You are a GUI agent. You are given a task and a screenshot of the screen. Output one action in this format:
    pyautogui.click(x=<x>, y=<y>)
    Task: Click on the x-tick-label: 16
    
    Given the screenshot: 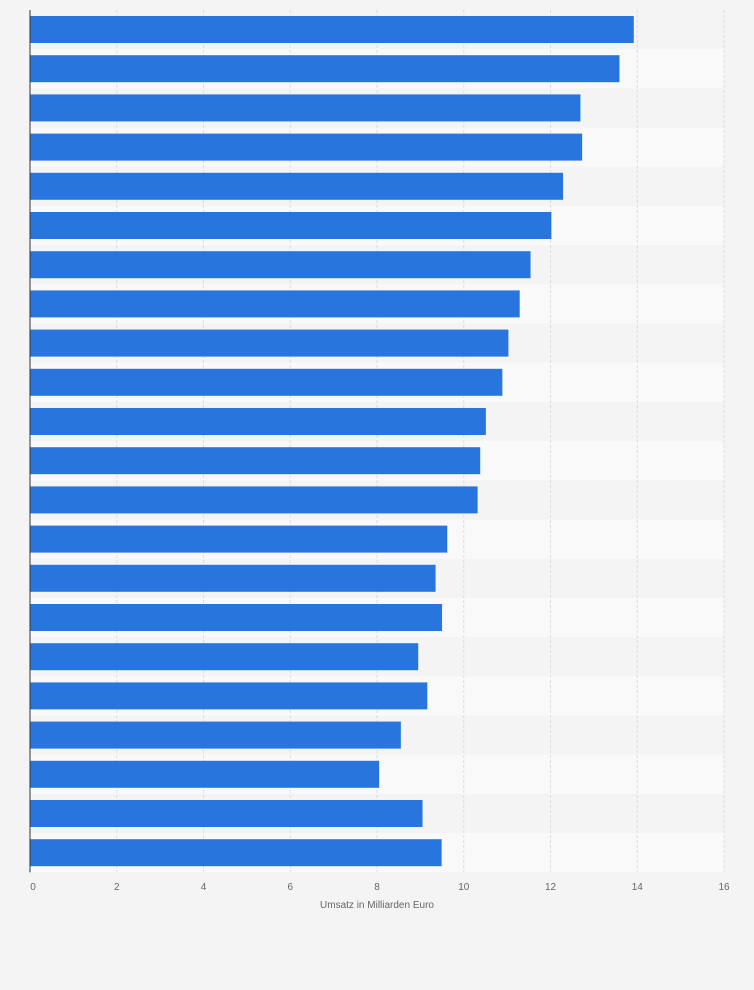 What is the action you would take?
    pyautogui.click(x=724, y=887)
    